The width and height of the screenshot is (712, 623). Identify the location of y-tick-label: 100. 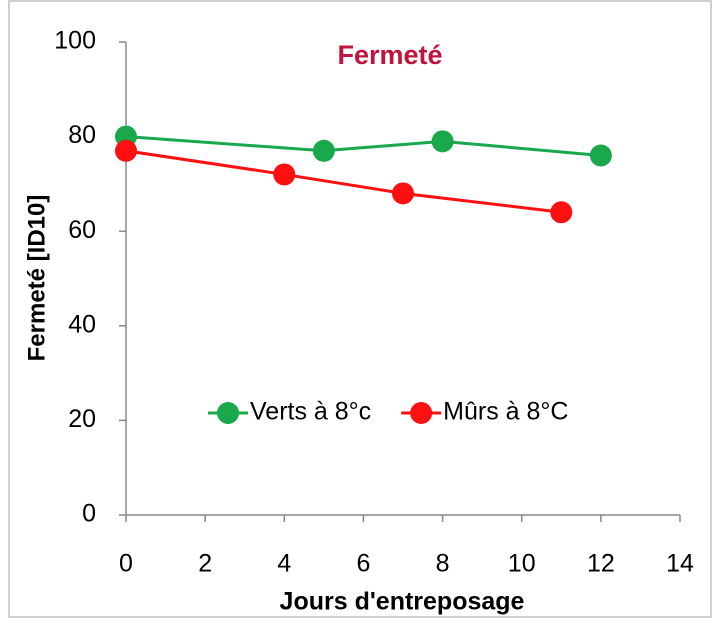
(75, 41).